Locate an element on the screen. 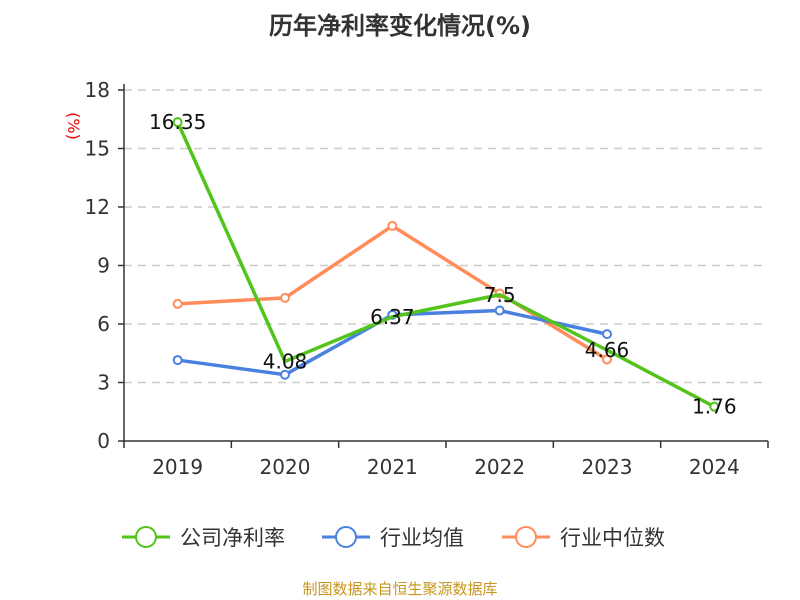 The width and height of the screenshot is (800, 600). data-label: 16.35 is located at coordinates (177, 122).